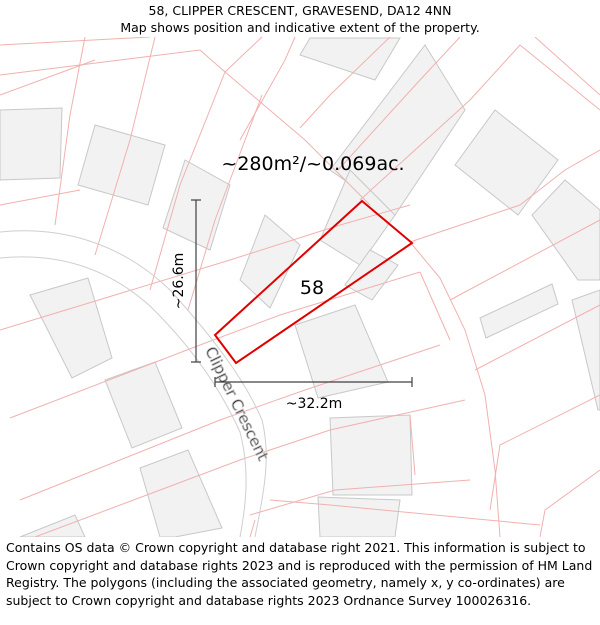  I want to click on width-dimension, so click(313, 382).